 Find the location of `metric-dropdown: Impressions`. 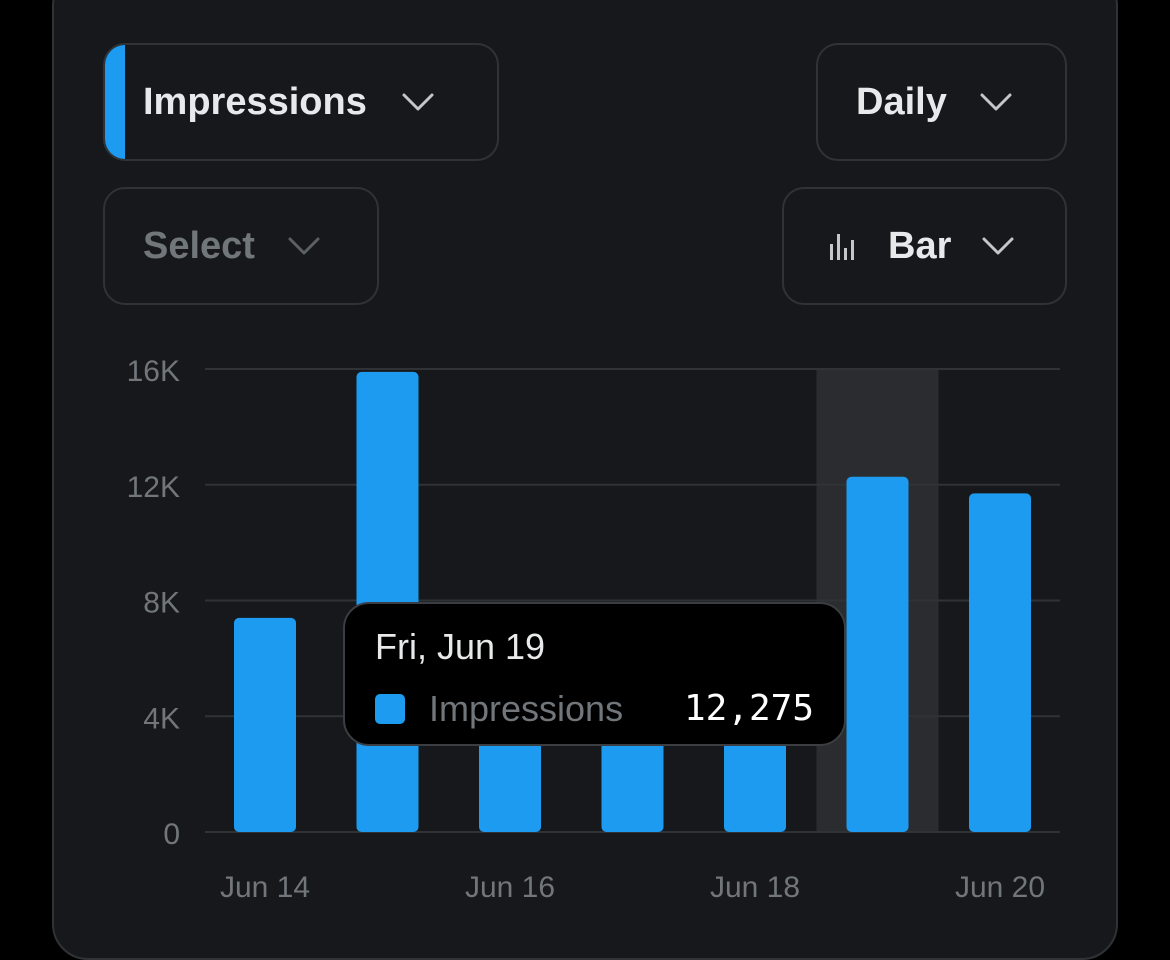

metric-dropdown: Impressions is located at coordinates (301, 102).